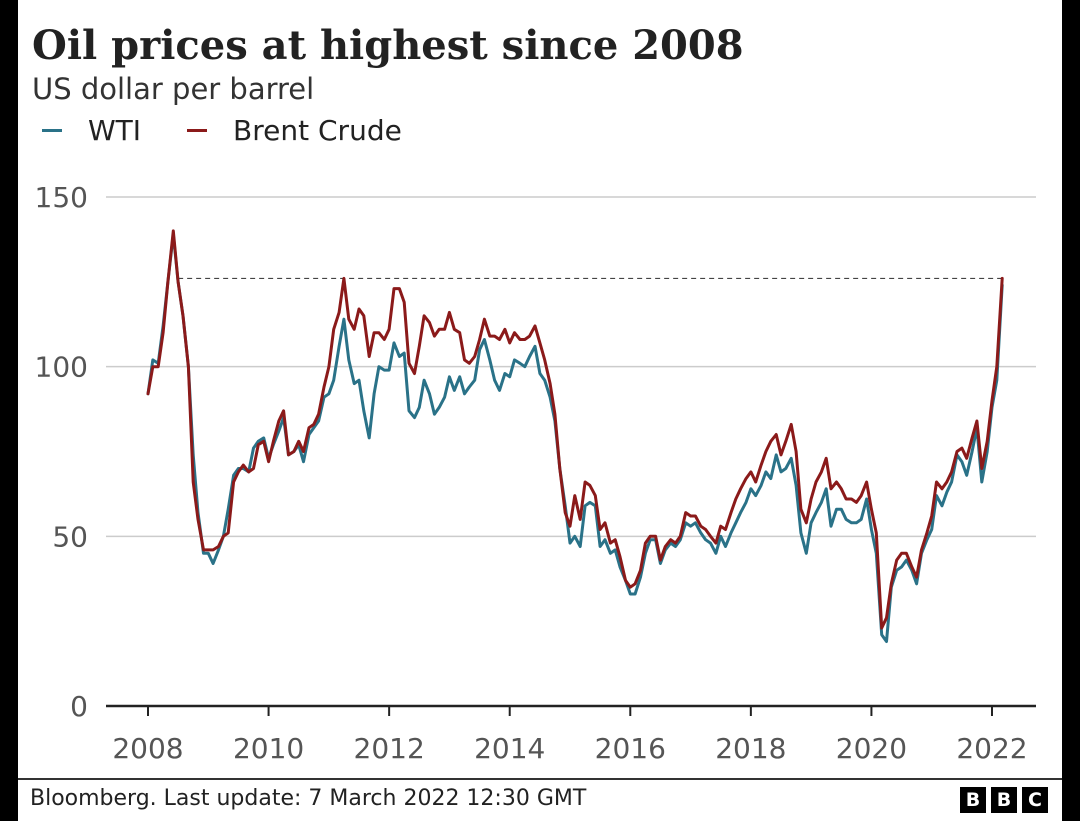 The image size is (1080, 821). Describe the element at coordinates (197, 130) in the screenshot. I see `legend-swatch-brent` at that location.